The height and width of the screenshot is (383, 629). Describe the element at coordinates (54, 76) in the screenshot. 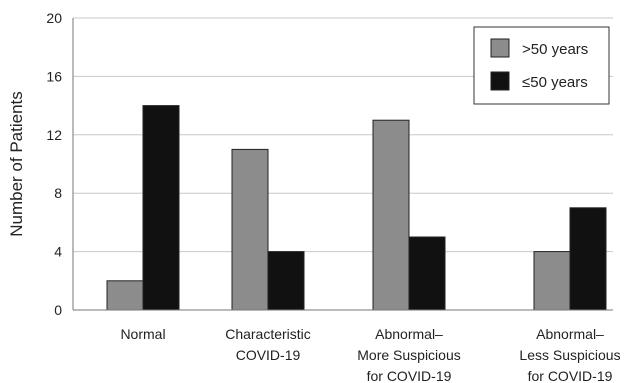

I see `y-tick-label: 16` at that location.